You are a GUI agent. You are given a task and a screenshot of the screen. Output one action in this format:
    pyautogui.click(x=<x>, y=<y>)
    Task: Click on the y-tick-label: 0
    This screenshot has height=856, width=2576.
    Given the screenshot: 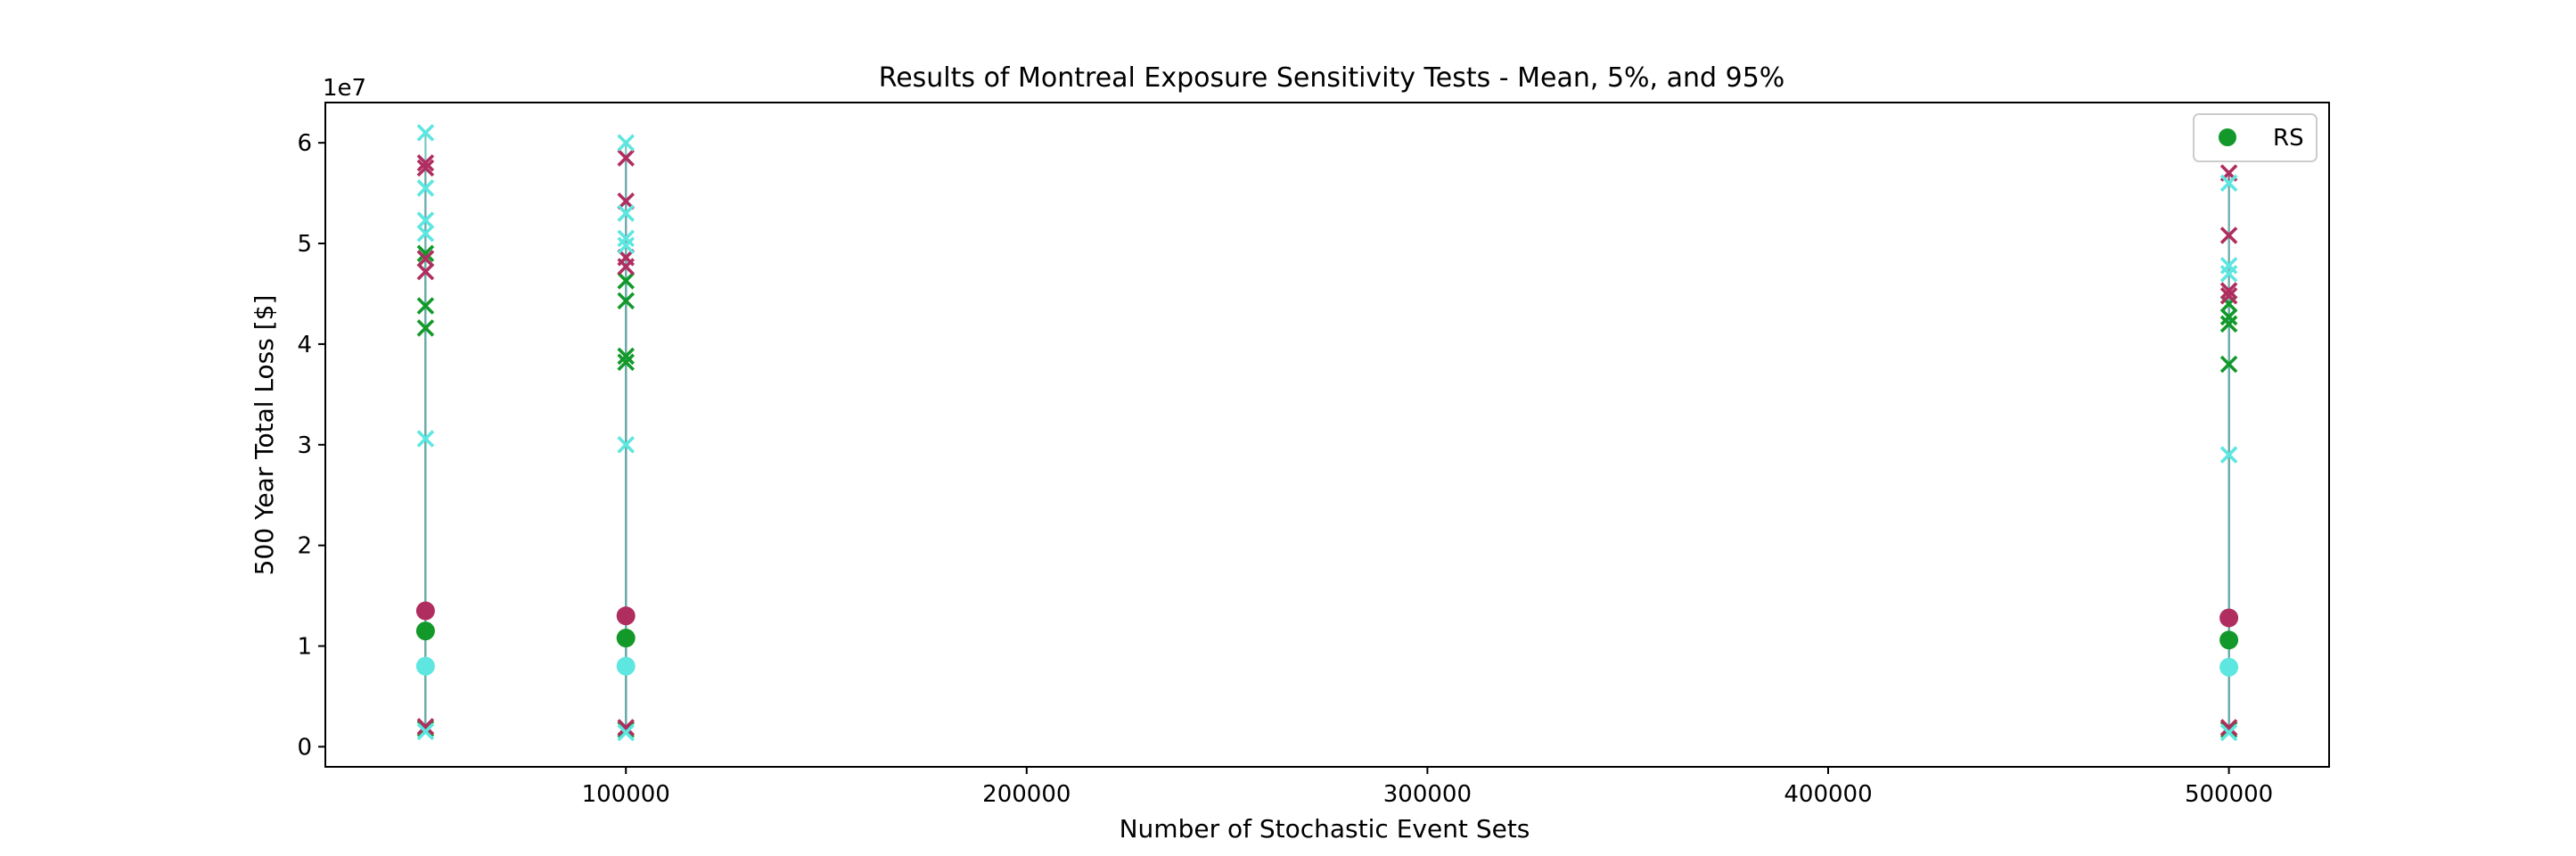 What is the action you would take?
    pyautogui.click(x=305, y=747)
    